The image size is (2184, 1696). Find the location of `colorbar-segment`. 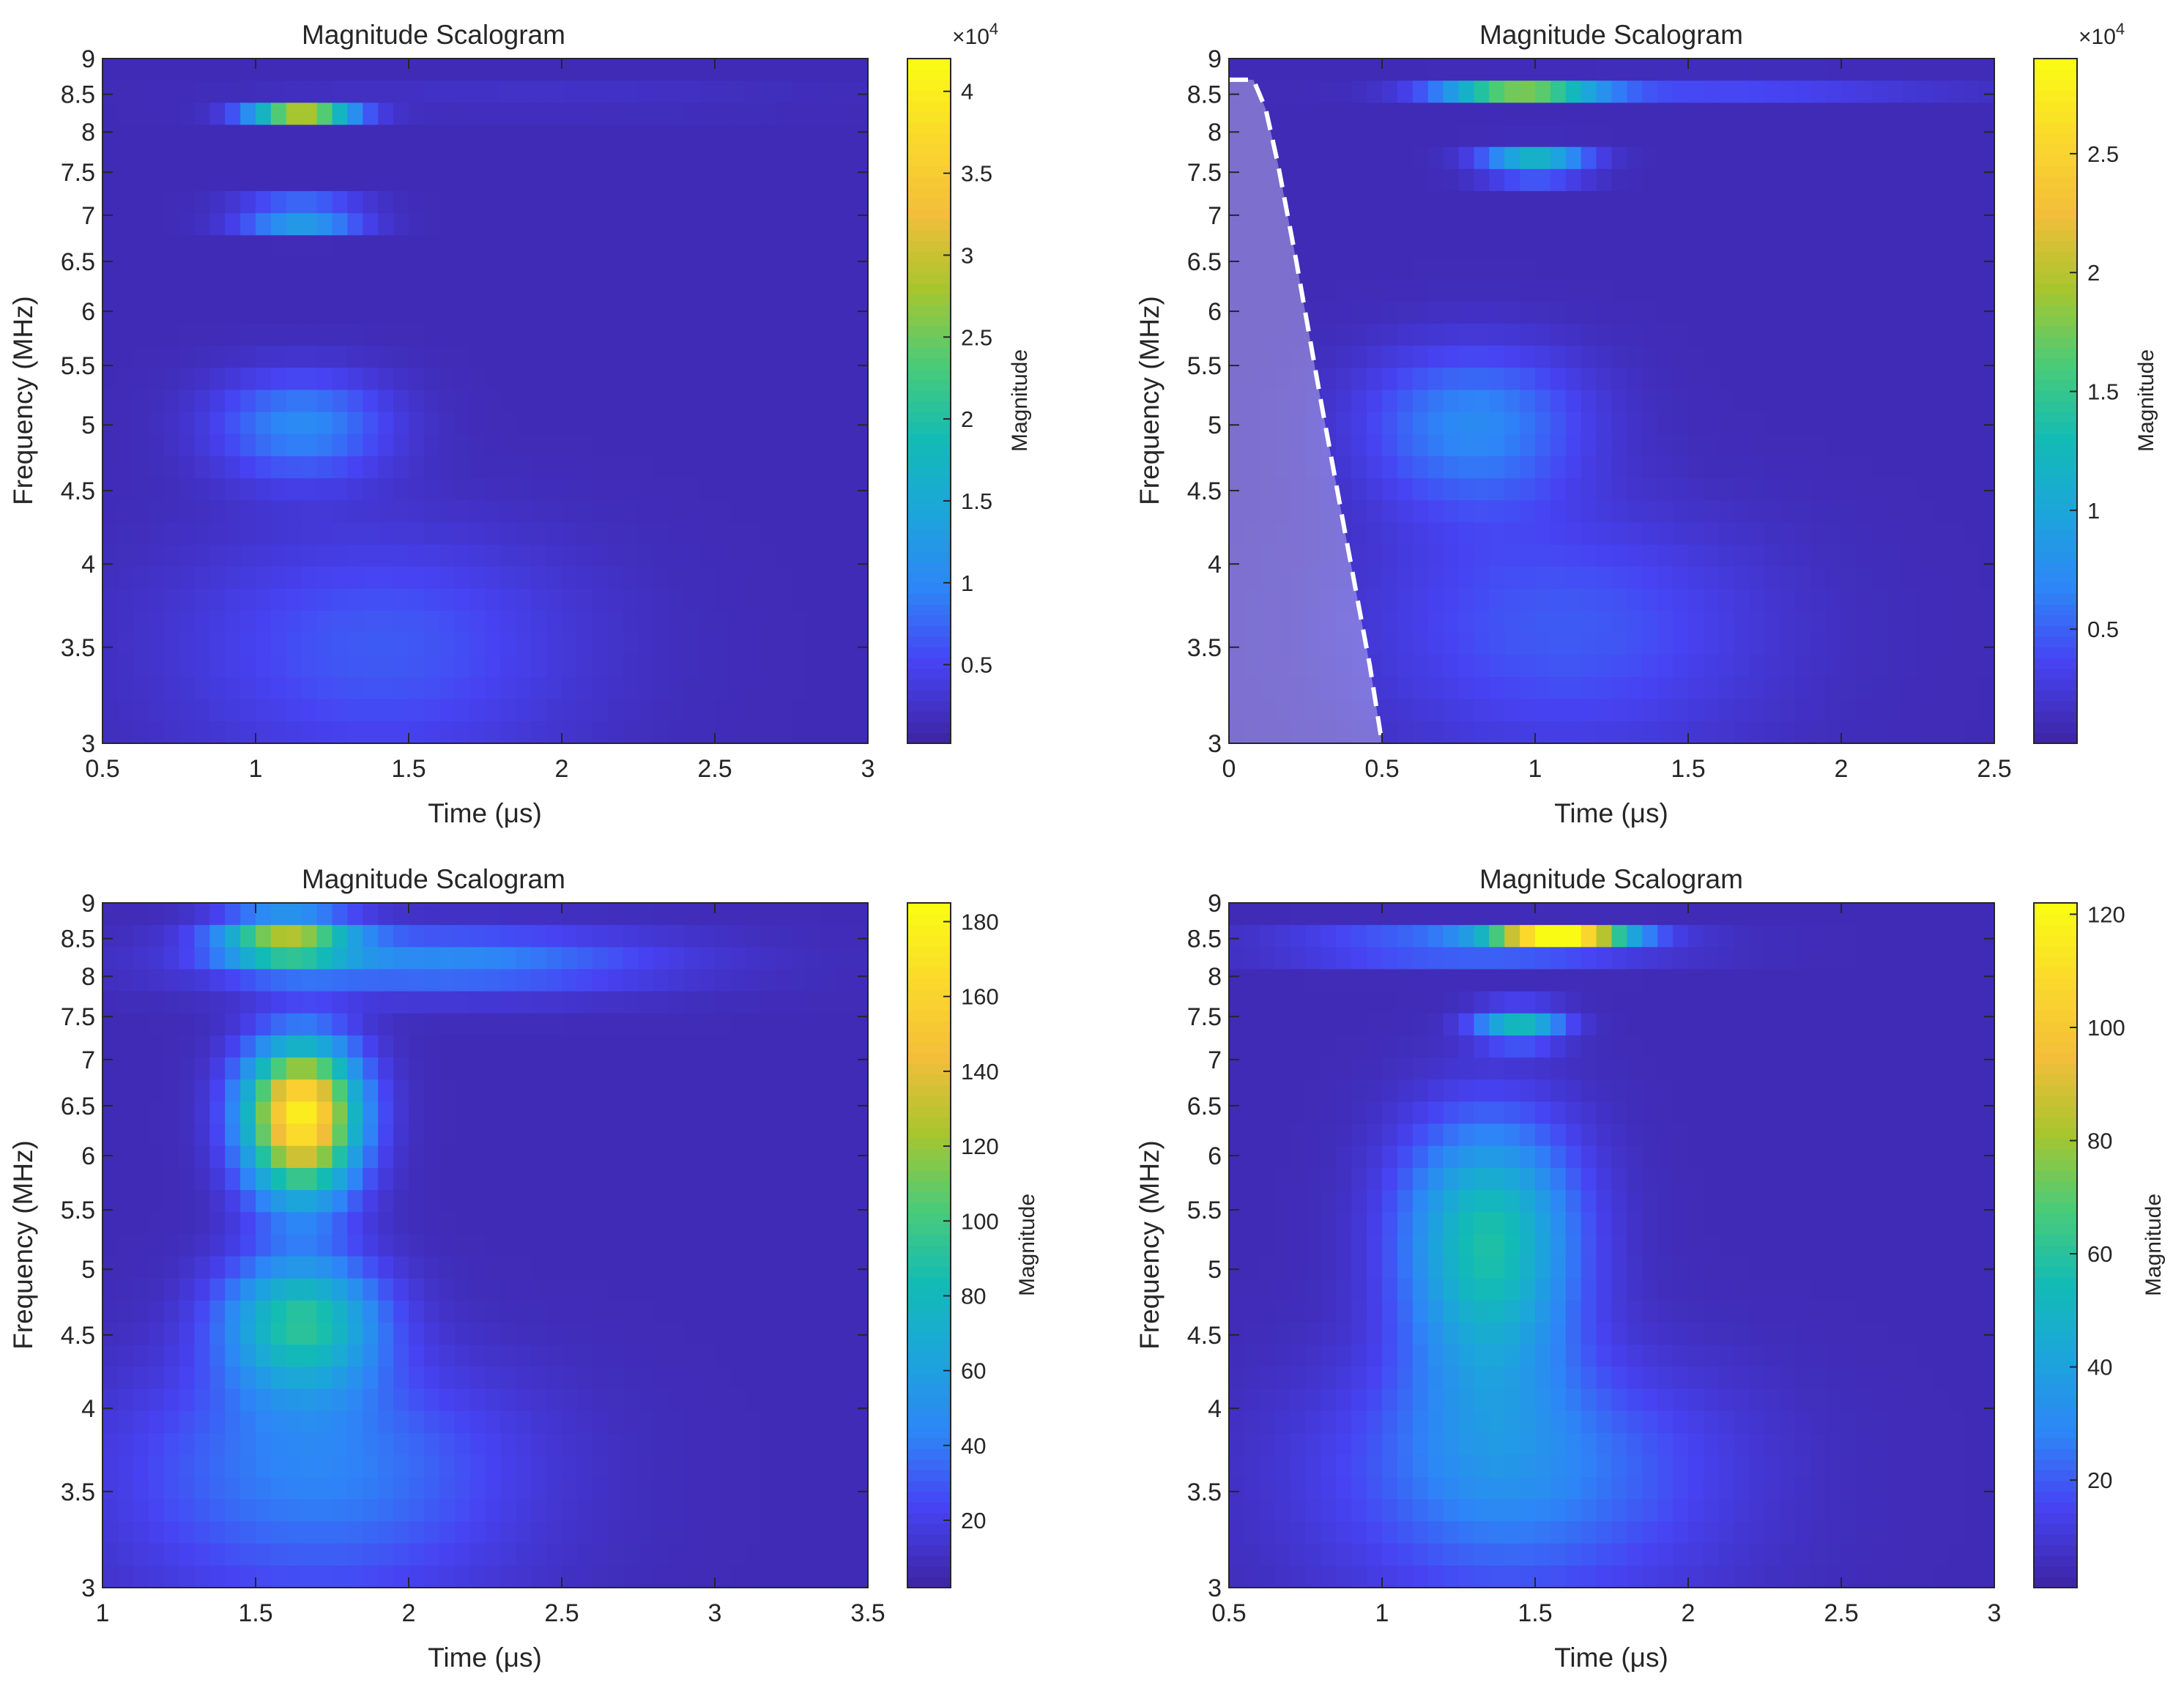

colorbar-segment is located at coordinates (2055, 171).